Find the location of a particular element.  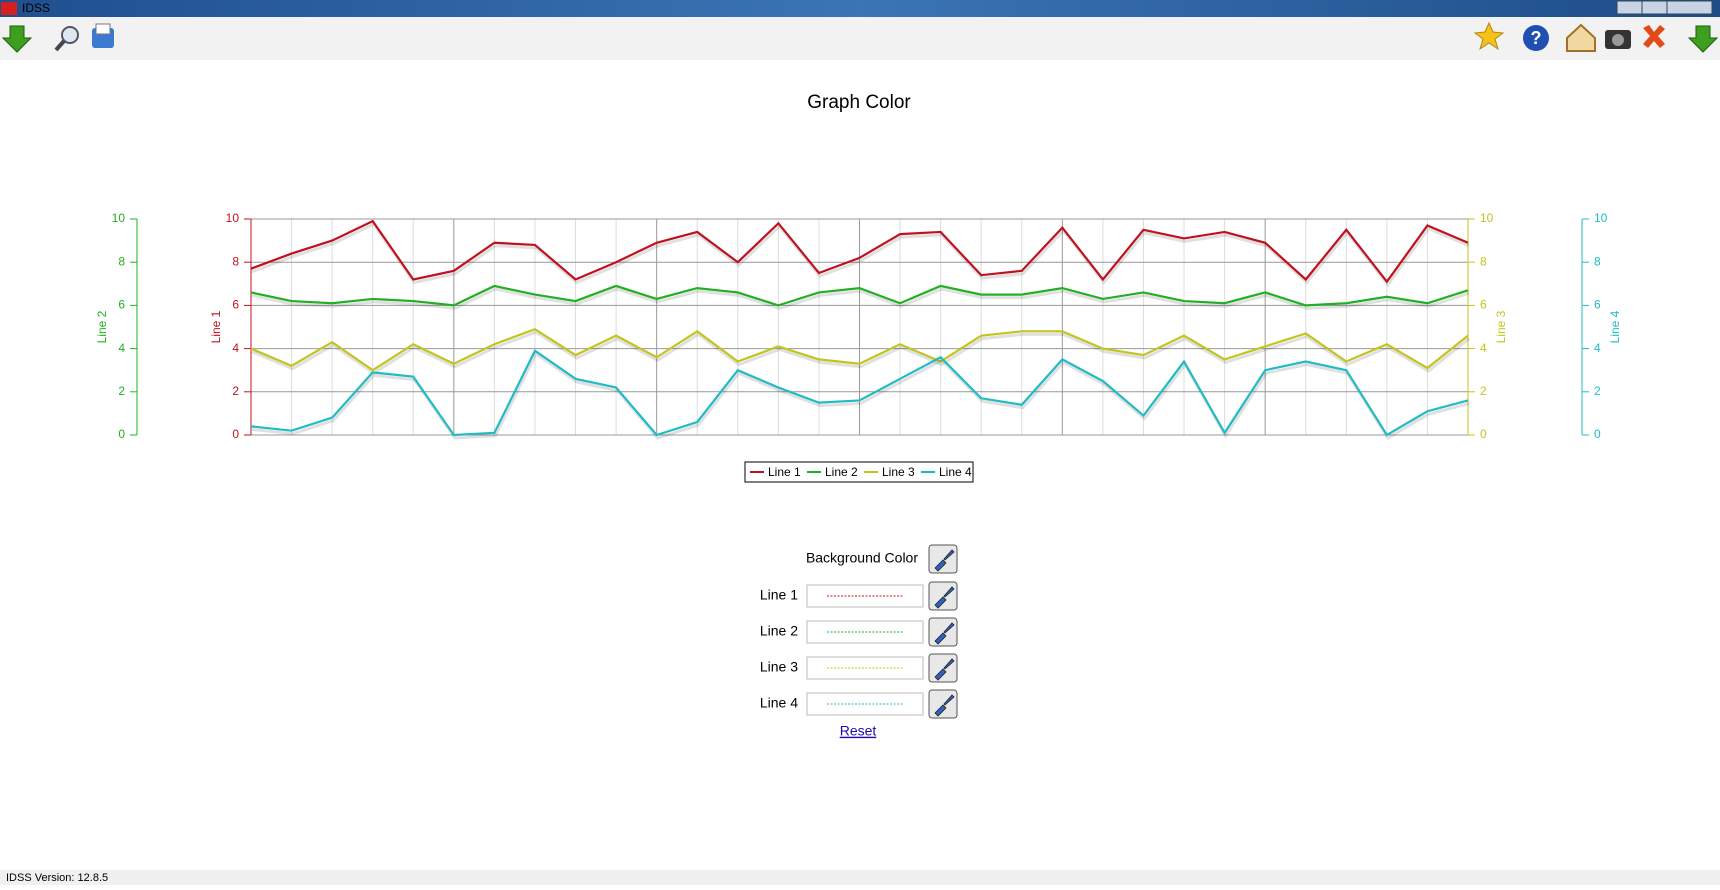

y-axis-title: Line 4 is located at coordinates (1615, 326).